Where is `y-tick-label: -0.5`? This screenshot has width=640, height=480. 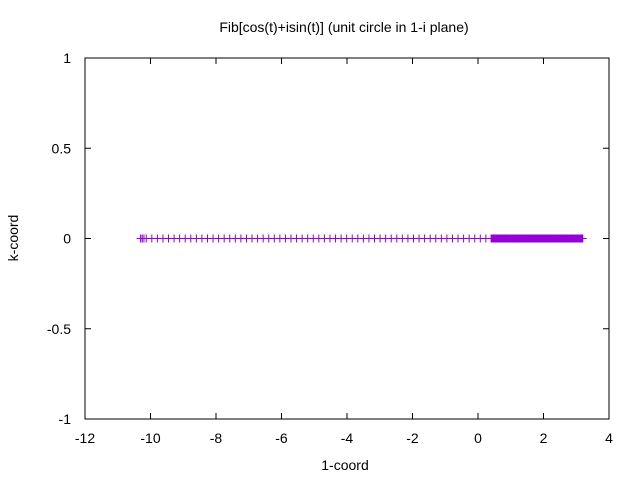
y-tick-label: -0.5 is located at coordinates (59, 329).